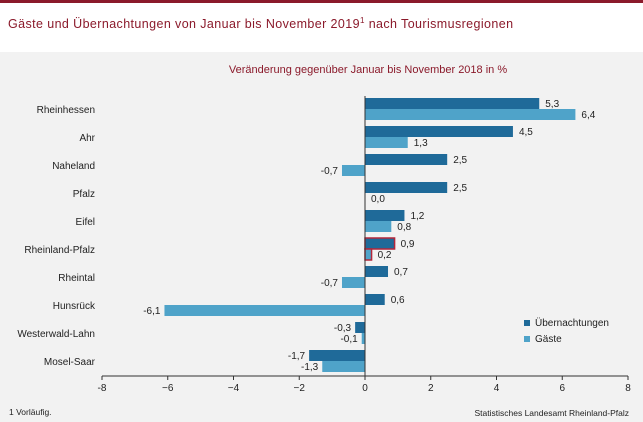 This screenshot has height=422, width=643. Describe the element at coordinates (321, 1) in the screenshot. I see `top-rule` at that location.